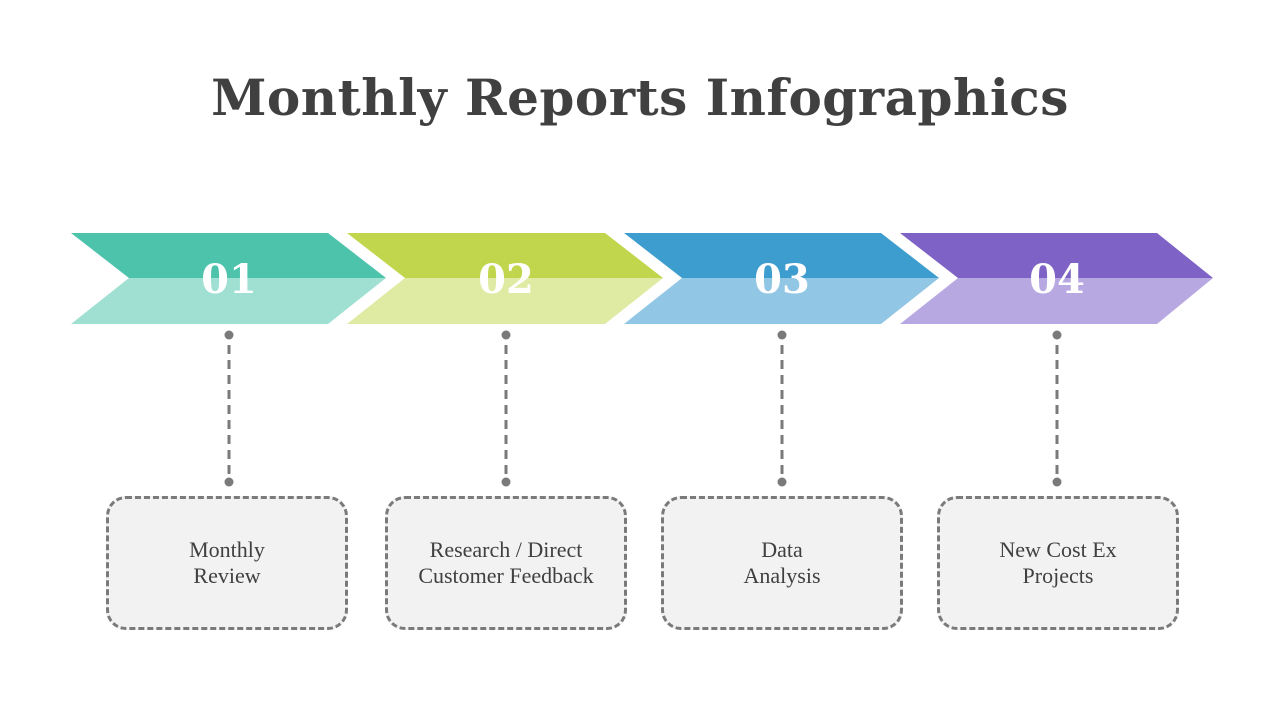  I want to click on step-3-chevron-bottom, so click(781, 301).